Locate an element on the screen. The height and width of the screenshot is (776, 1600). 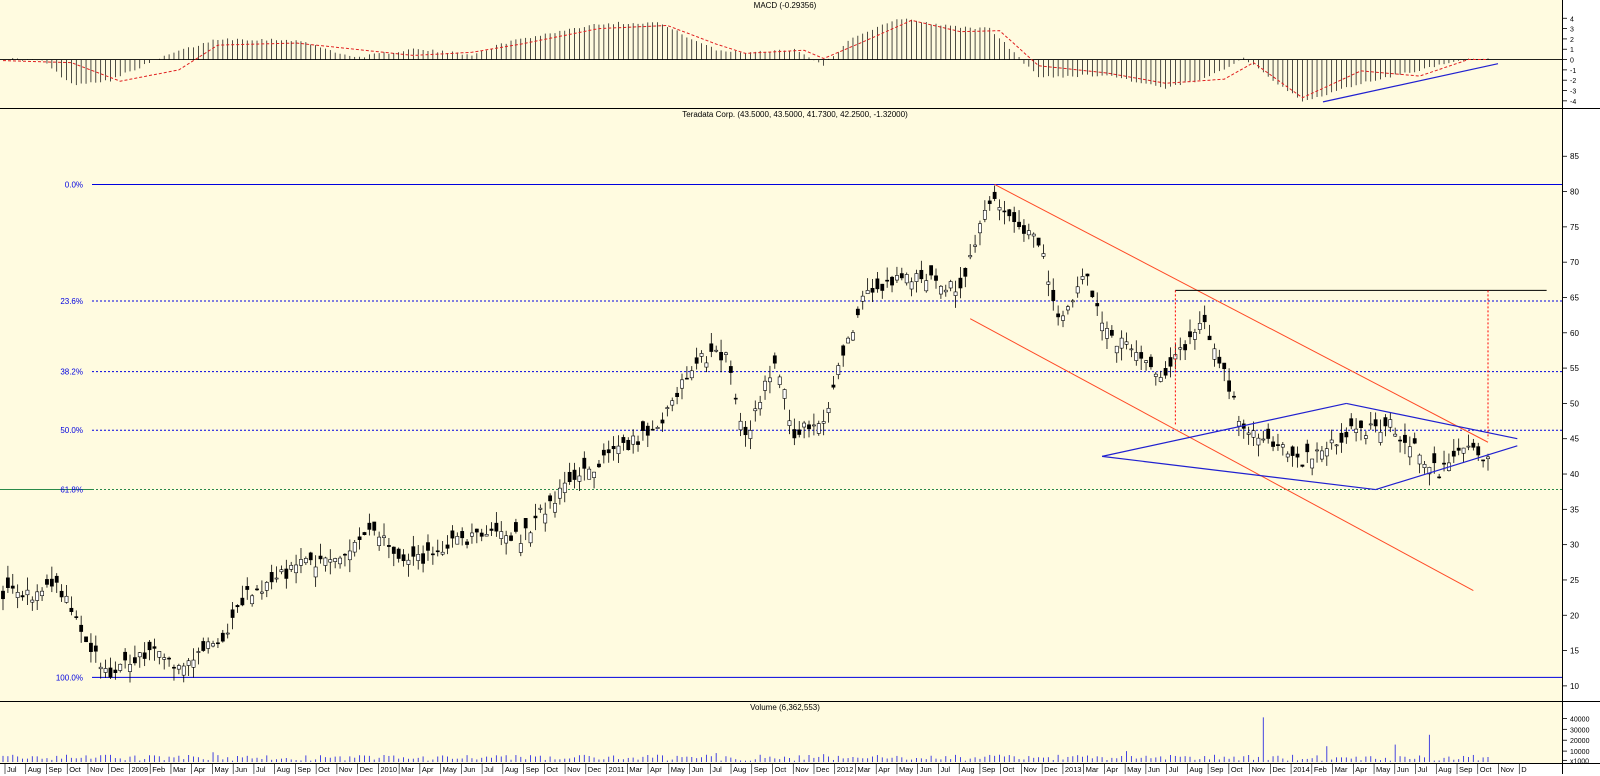
price-axis-tick-label: 85 is located at coordinates (1574, 156).